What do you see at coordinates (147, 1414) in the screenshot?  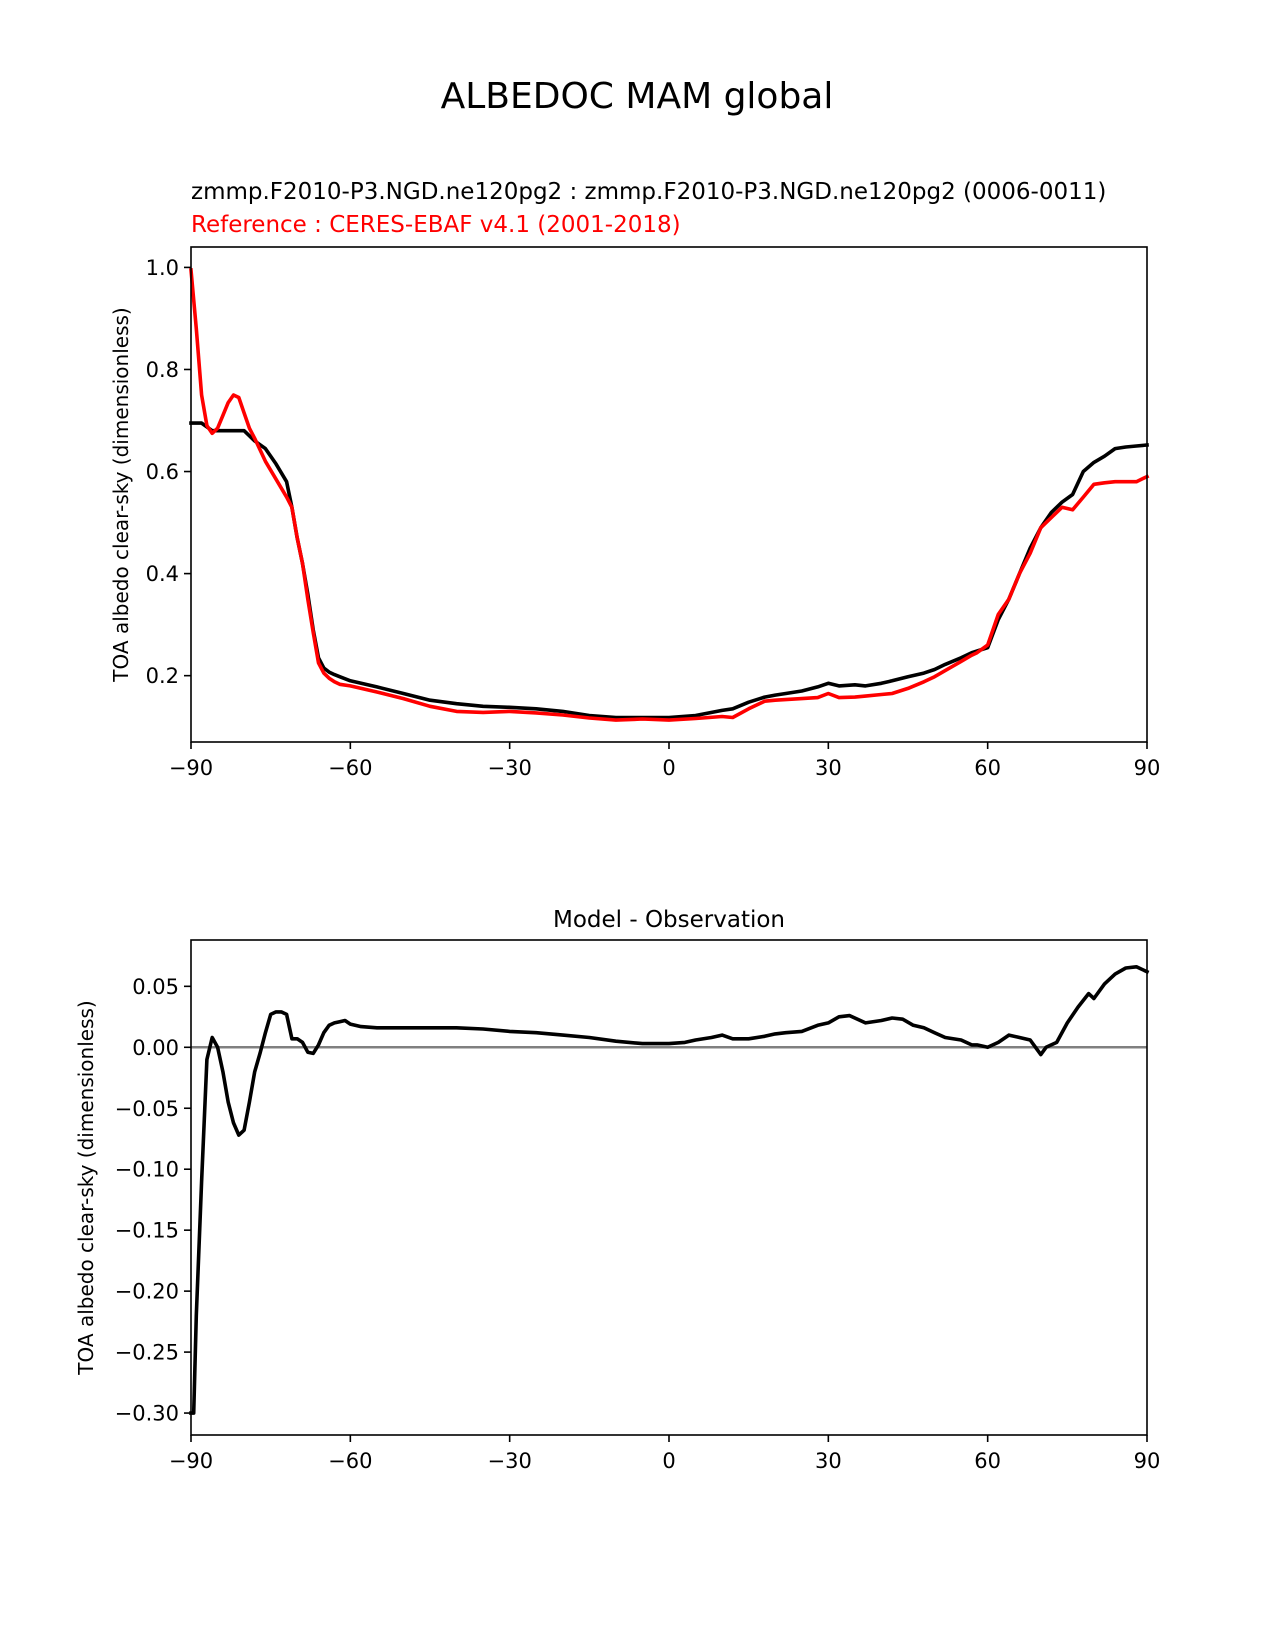 I see `y-tick-label: −0.30` at bounding box center [147, 1414].